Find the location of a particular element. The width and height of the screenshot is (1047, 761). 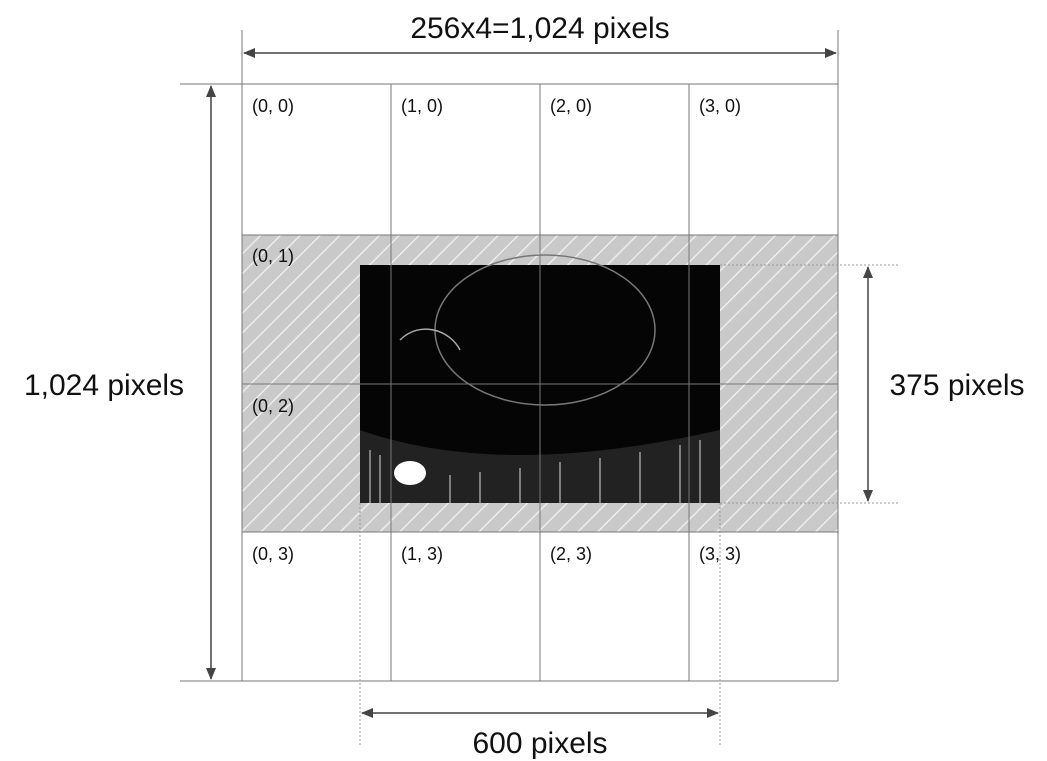

image-height-label: 375 pixels is located at coordinates (956, 385).